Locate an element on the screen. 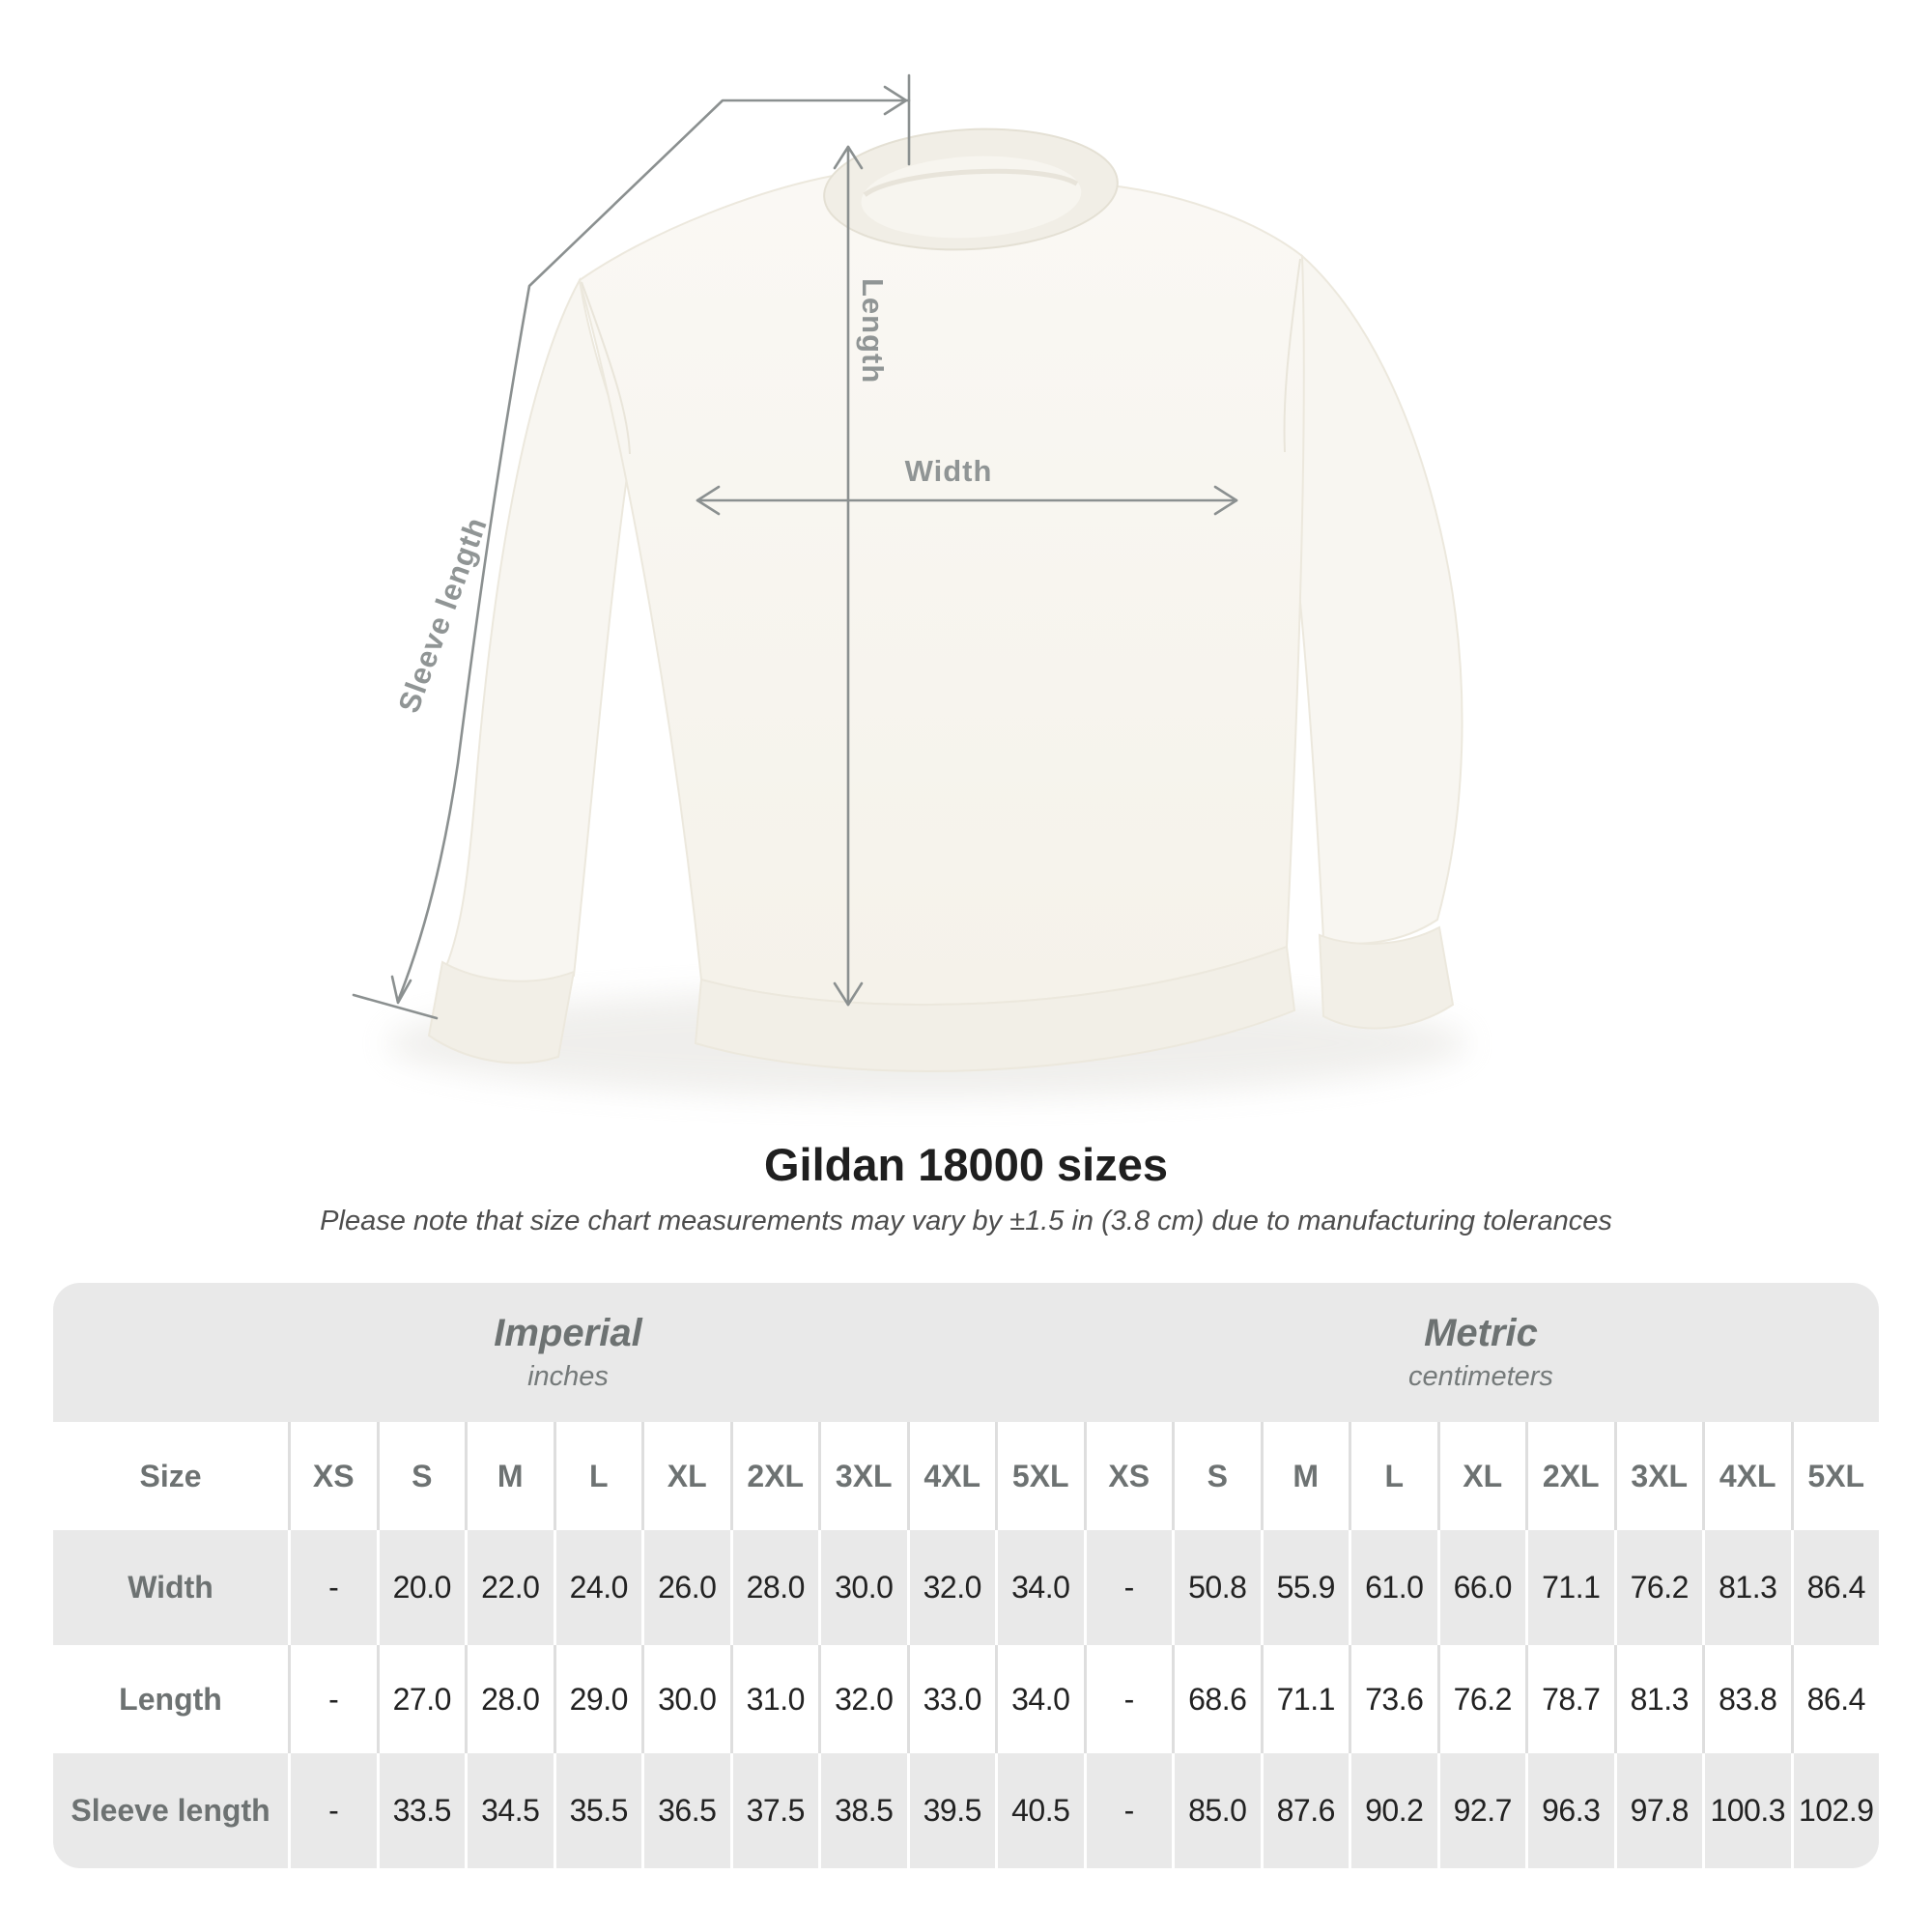  value-cell: 22.0 is located at coordinates (510, 1587).